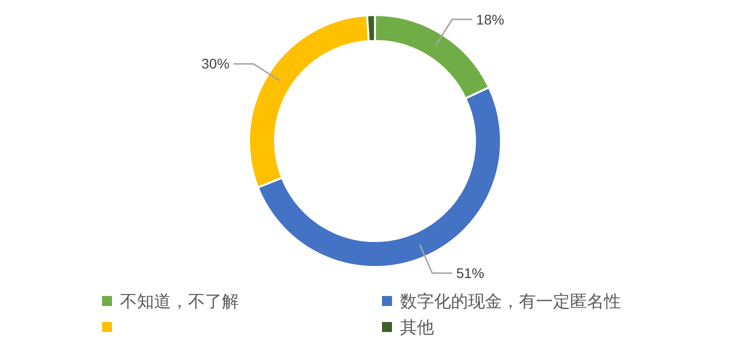 This screenshot has height=344, width=741. What do you see at coordinates (490, 19) in the screenshot?
I see `data-label: 18%` at bounding box center [490, 19].